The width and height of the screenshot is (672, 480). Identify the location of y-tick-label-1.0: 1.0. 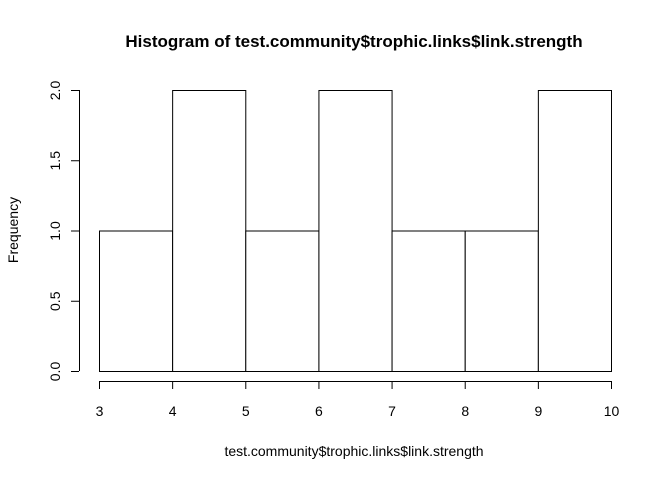
(55, 231).